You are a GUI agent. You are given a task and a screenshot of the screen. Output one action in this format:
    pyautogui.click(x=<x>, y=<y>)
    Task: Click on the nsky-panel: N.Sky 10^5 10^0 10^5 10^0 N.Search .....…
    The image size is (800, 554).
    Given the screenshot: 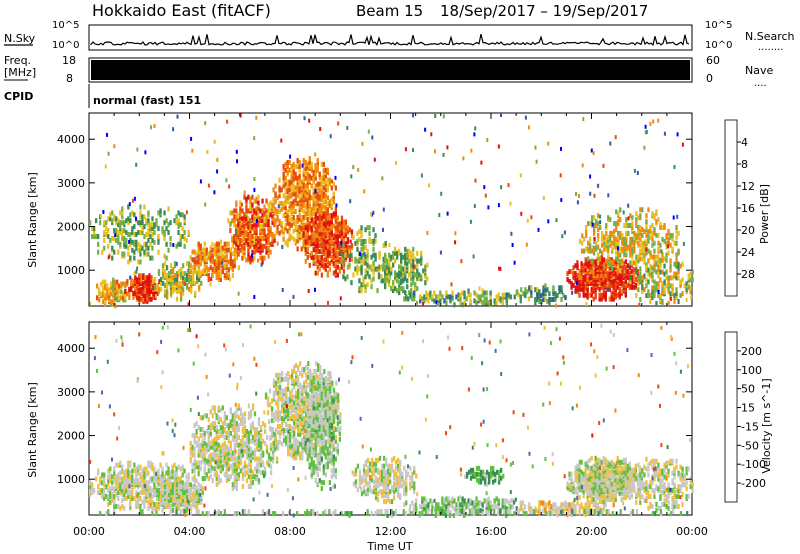 What is the action you would take?
    pyautogui.click(x=399, y=36)
    